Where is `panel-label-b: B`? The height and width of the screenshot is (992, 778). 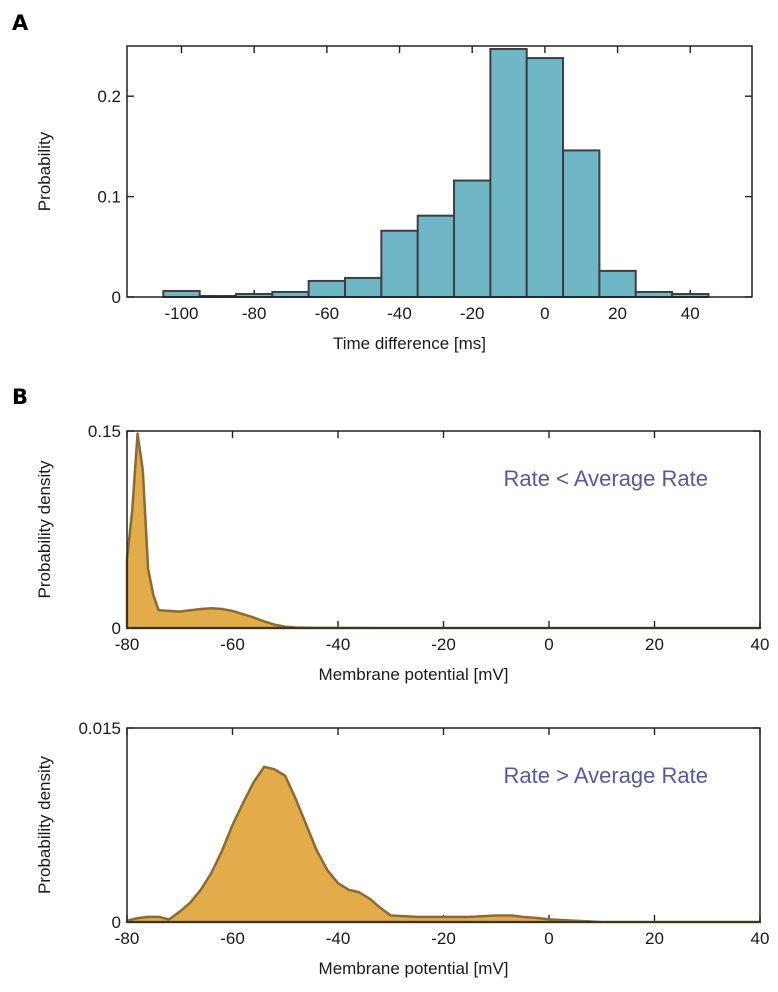
panel-label-b: B is located at coordinates (20, 397).